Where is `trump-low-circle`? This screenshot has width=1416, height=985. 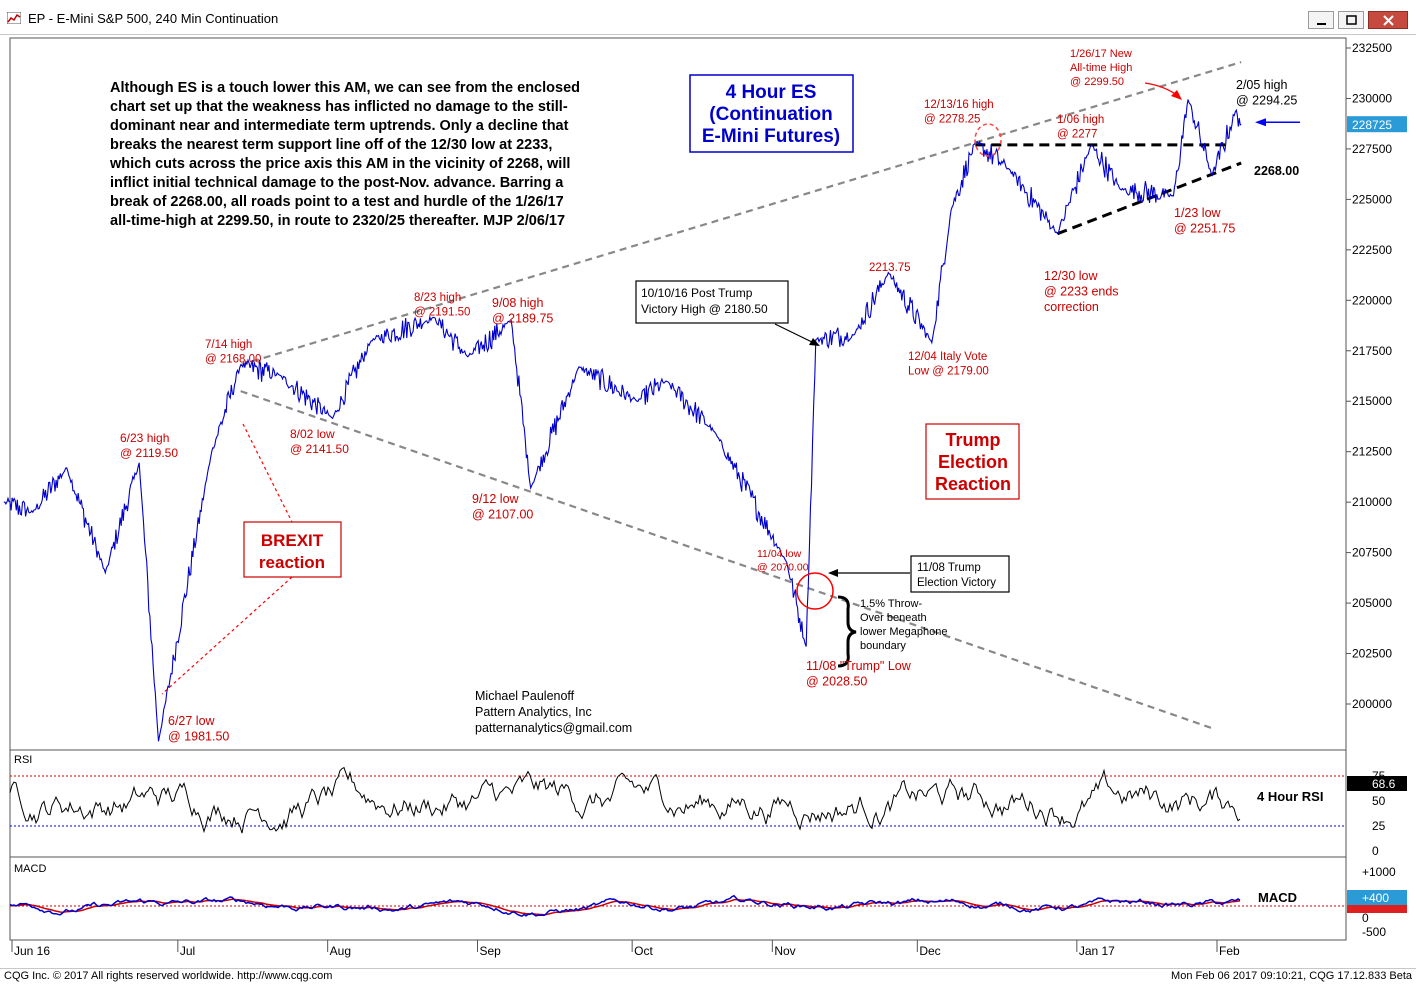 trump-low-circle is located at coordinates (815, 591).